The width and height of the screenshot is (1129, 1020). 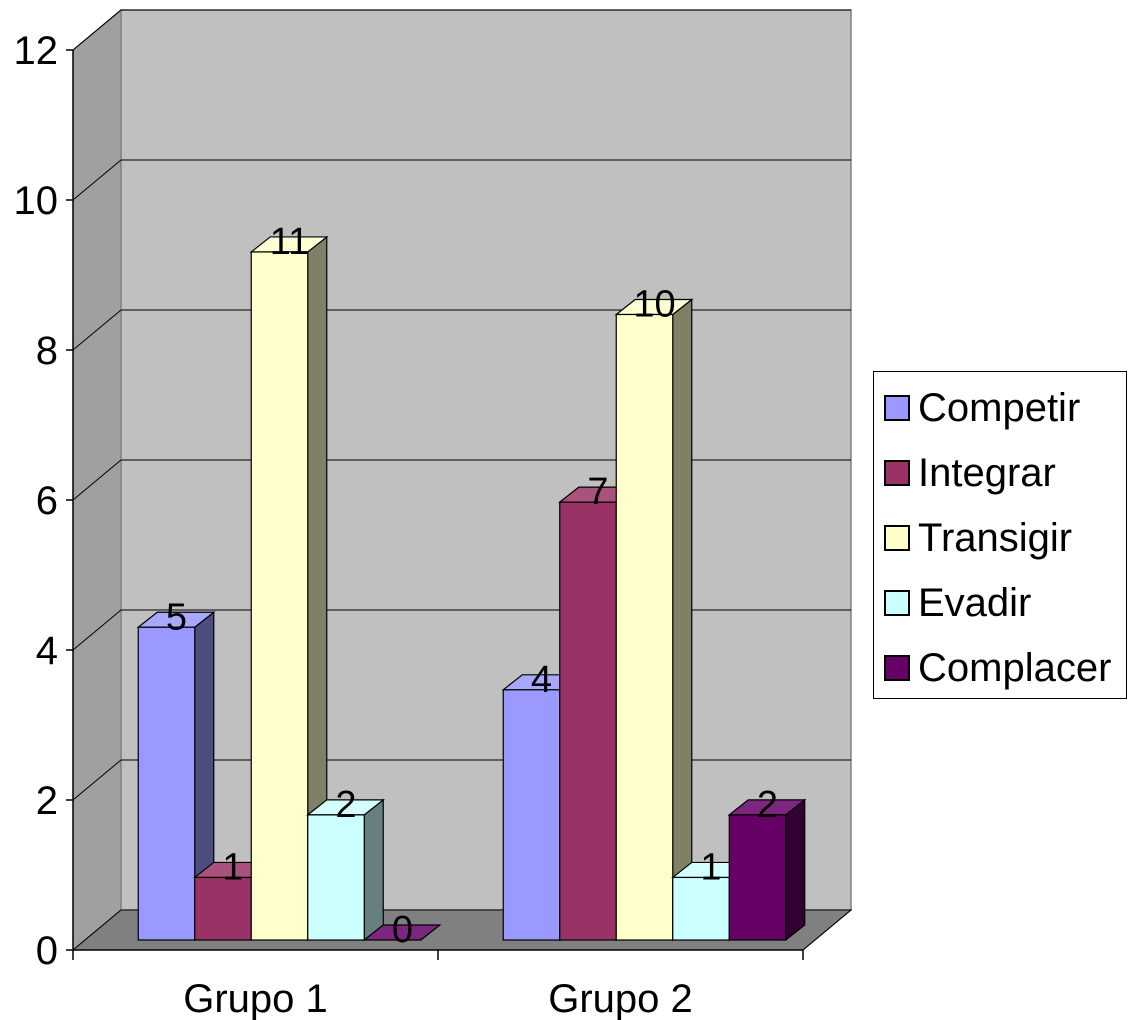 What do you see at coordinates (289, 242) in the screenshot?
I see `data-label: 11` at bounding box center [289, 242].